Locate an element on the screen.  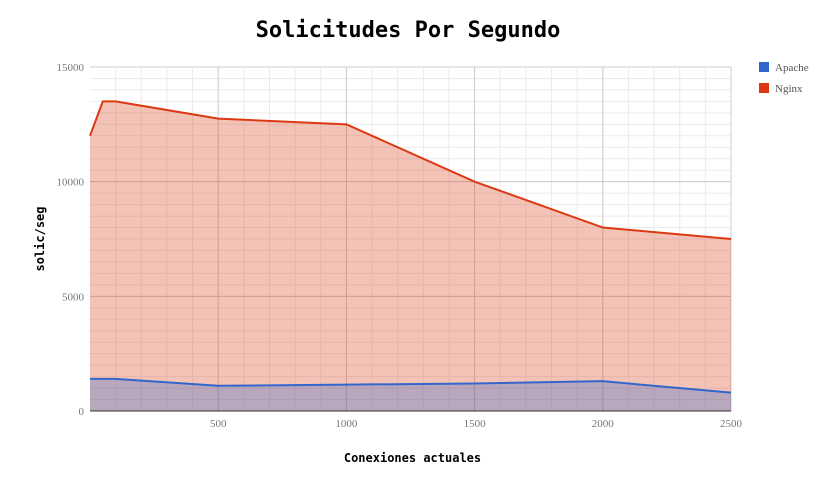
y-axis-title: solic/seg is located at coordinates (40, 238).